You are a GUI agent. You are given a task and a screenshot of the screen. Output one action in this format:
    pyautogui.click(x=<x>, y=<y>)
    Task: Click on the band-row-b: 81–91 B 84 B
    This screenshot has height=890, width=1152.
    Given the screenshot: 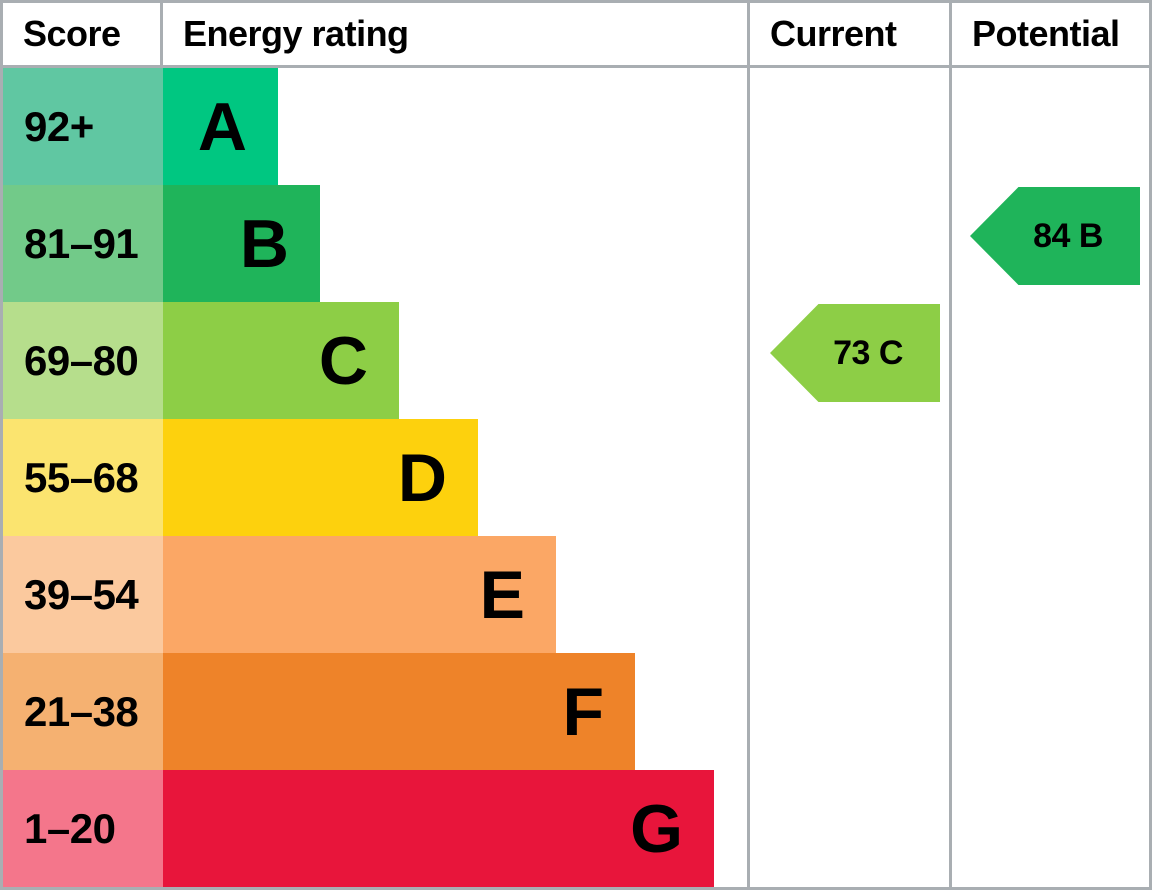 What is the action you would take?
    pyautogui.click(x=576, y=243)
    